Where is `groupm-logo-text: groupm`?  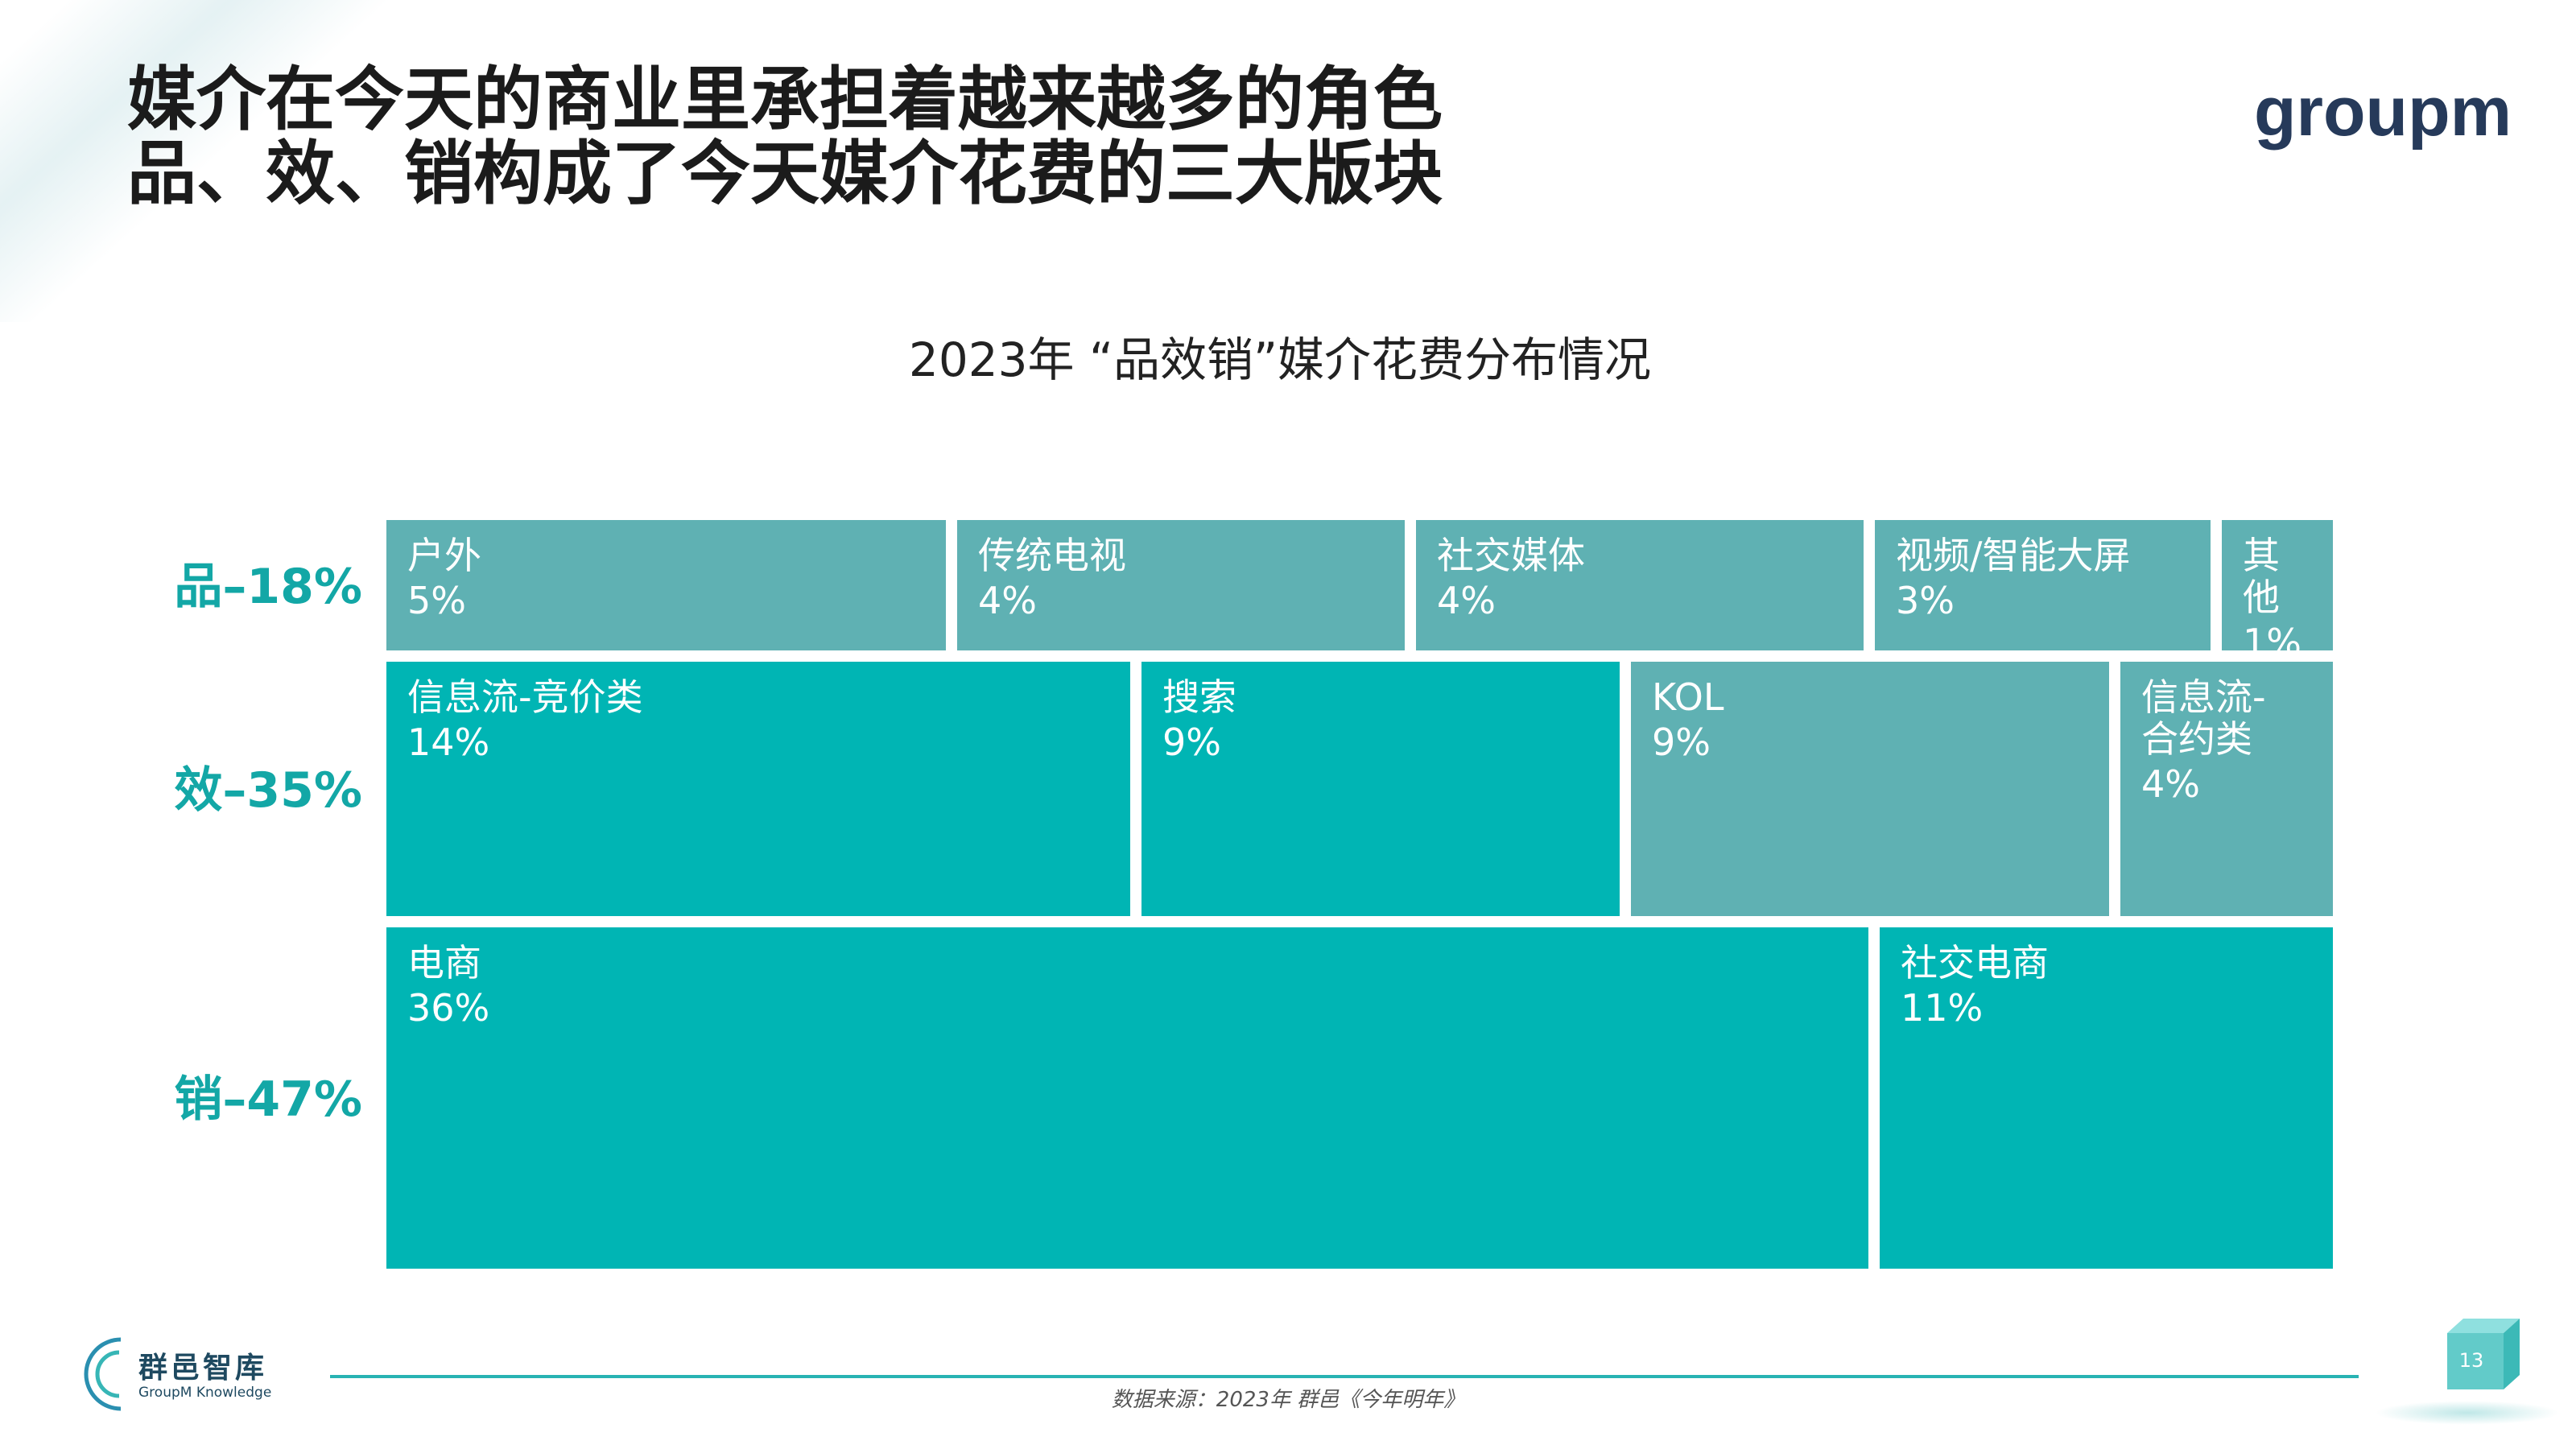 groupm-logo-text: groupm is located at coordinates (2383, 112).